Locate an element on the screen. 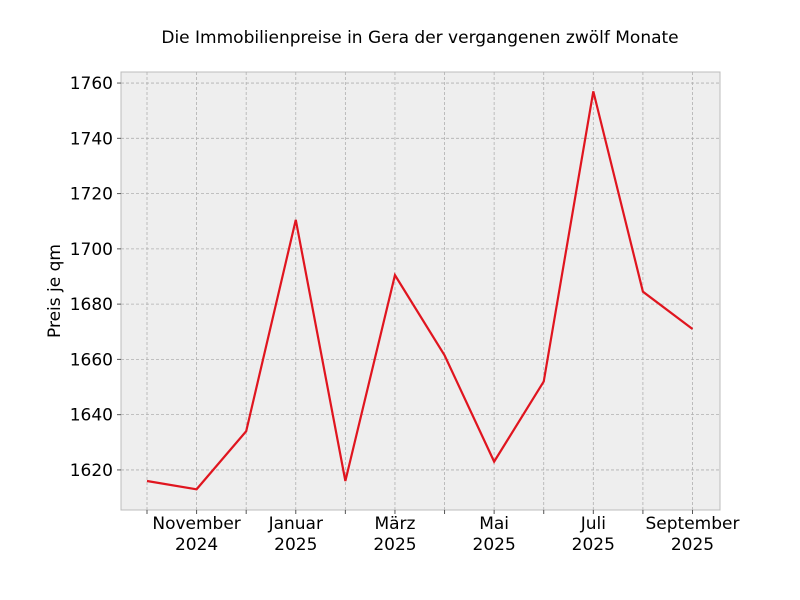 The width and height of the screenshot is (800, 600). x-tick-label-month: Juli is located at coordinates (593, 524).